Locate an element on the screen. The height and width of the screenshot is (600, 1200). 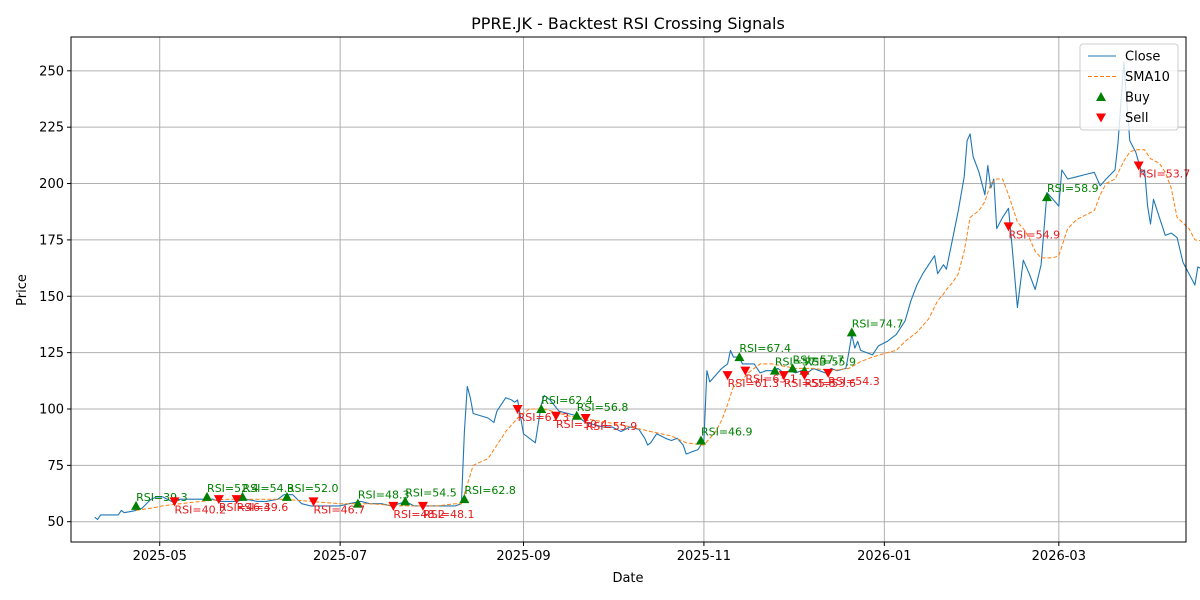
buy-label: RSI=56.8 is located at coordinates (603, 407).